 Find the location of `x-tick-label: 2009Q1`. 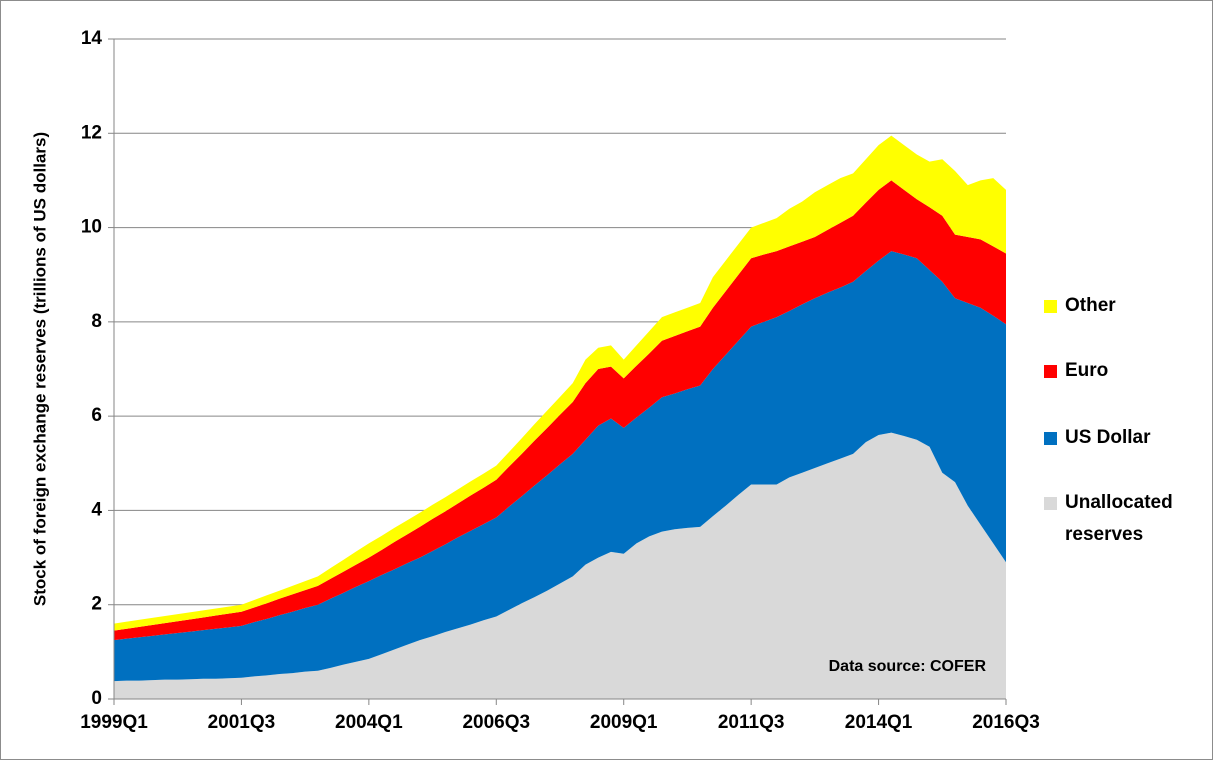

x-tick-label: 2009Q1 is located at coordinates (624, 722).